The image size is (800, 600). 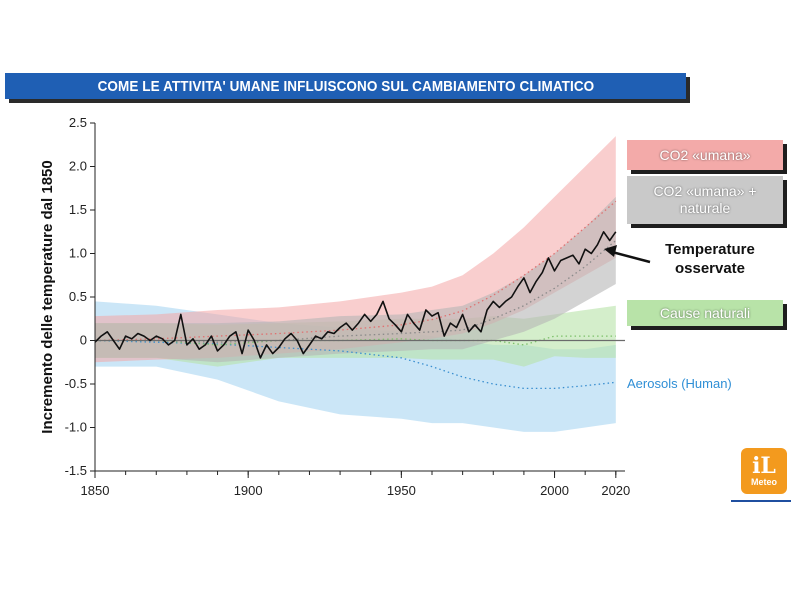 I want to click on y-axis-label: Incremento delle temperature dal 1850, so click(x=47, y=296).